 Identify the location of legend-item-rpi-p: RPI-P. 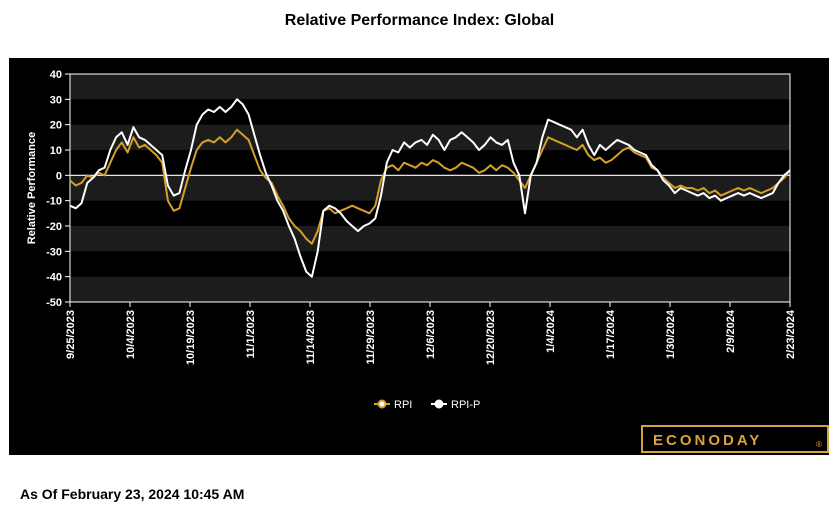
(455, 405).